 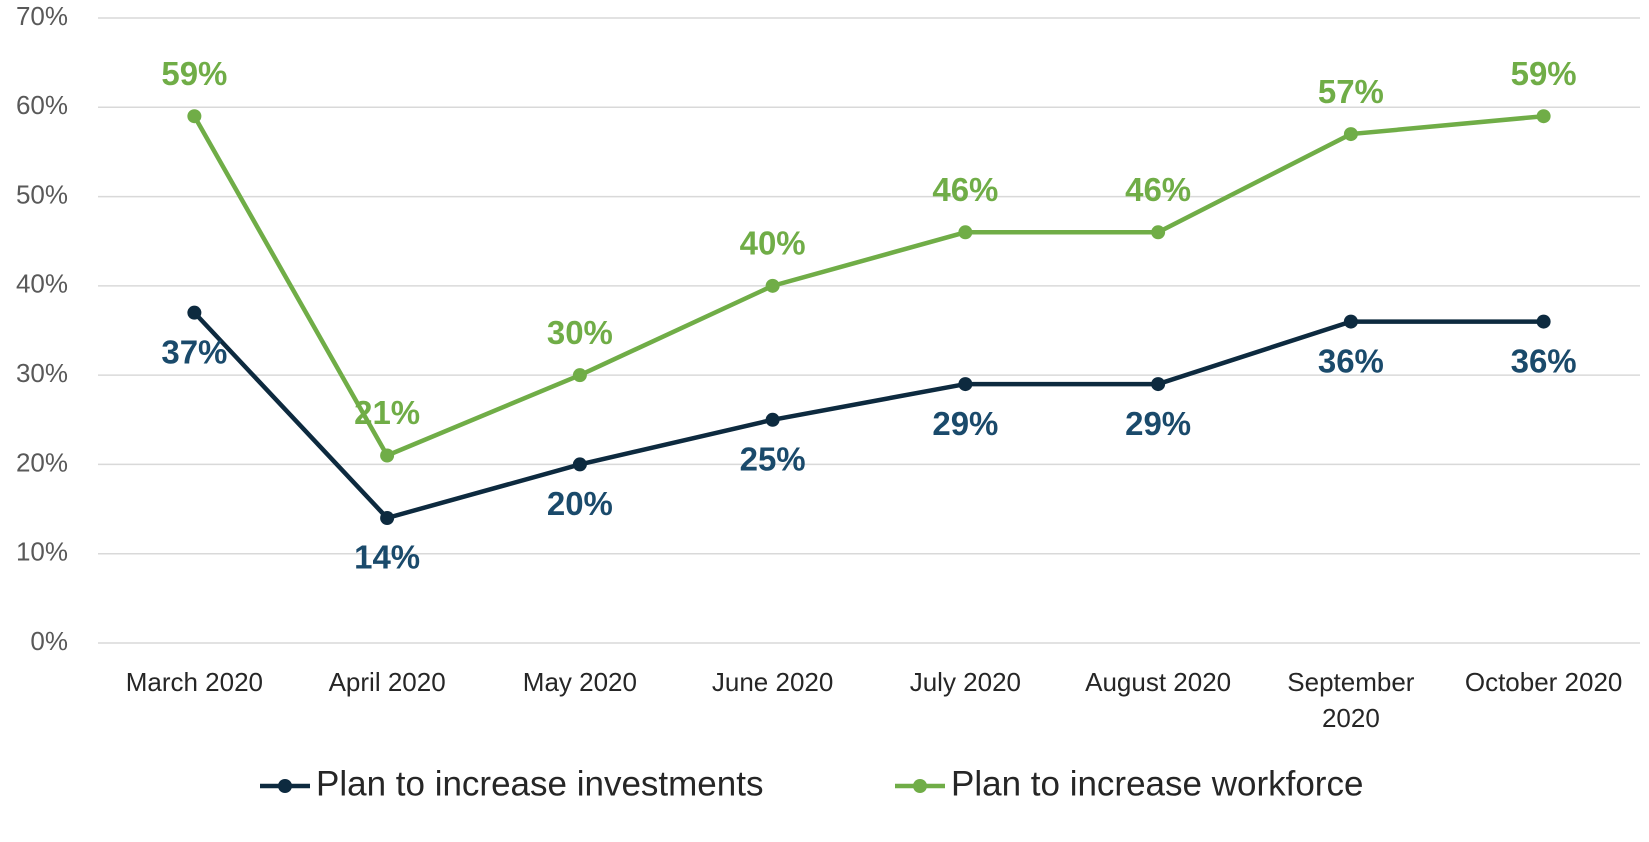 What do you see at coordinates (539, 783) in the screenshot?
I see `legend-label: Plan to increase investments` at bounding box center [539, 783].